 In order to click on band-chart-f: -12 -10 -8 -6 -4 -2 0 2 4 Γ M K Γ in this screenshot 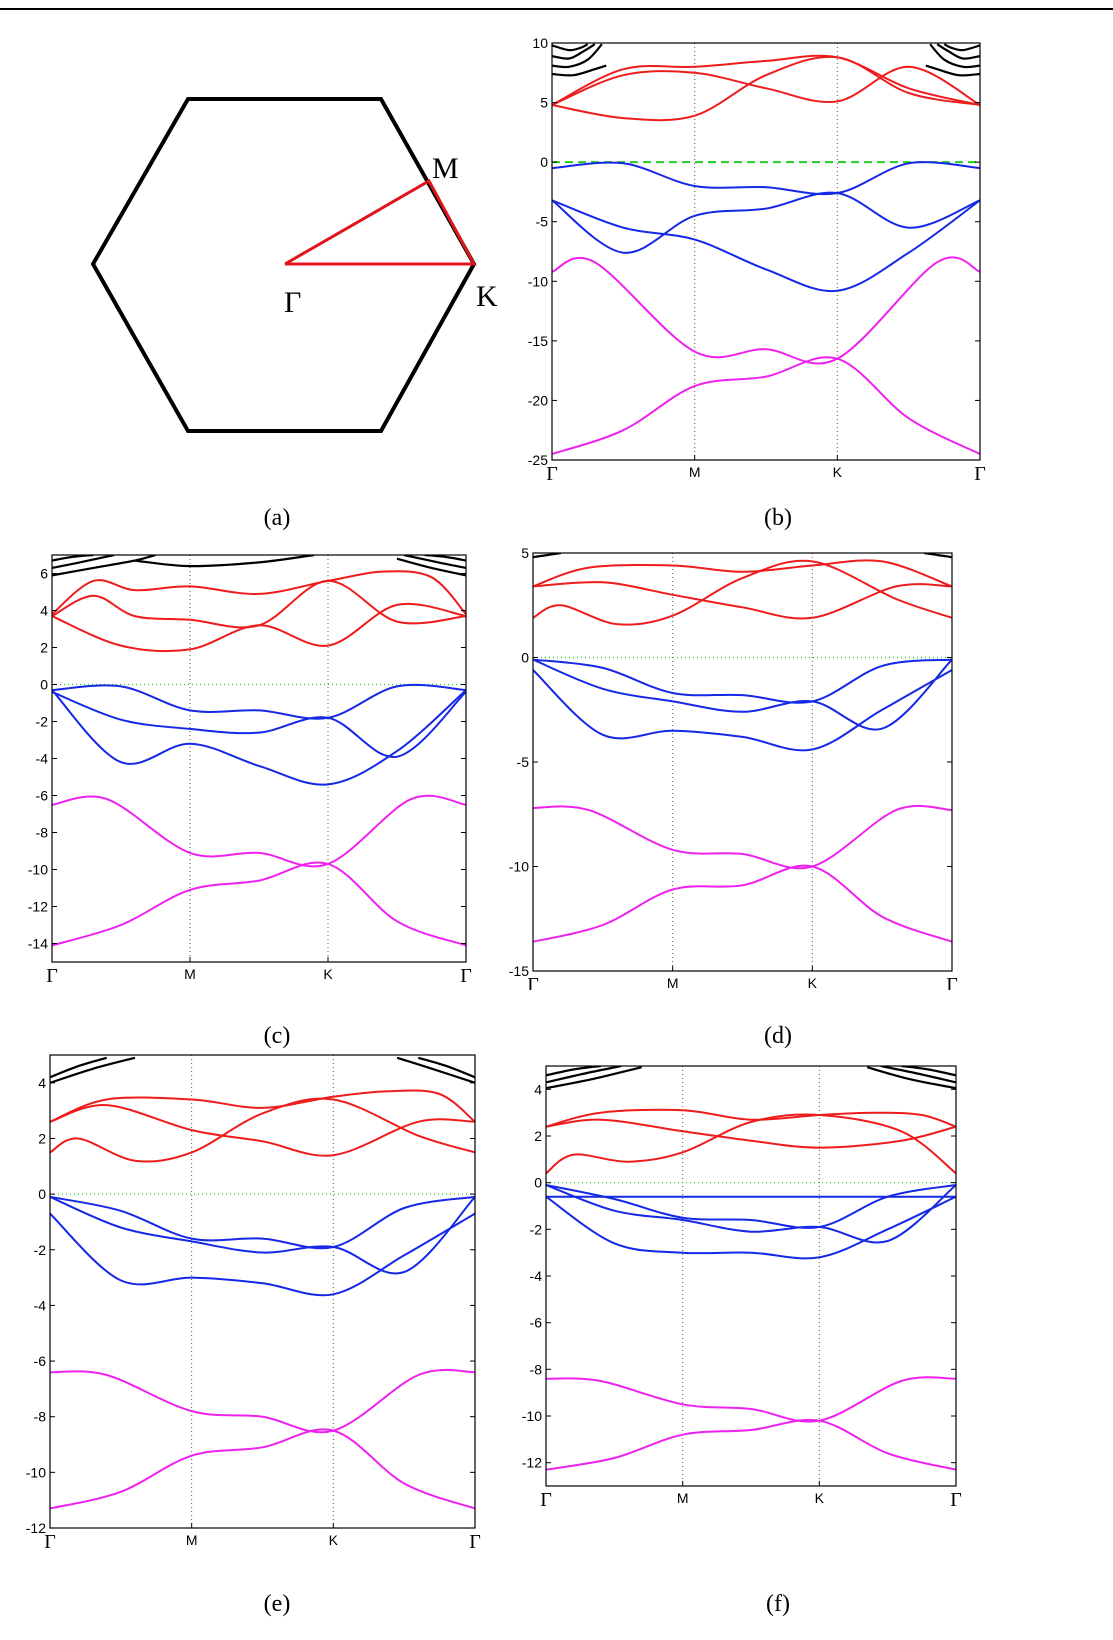, I will do `click(742, 1288)`.